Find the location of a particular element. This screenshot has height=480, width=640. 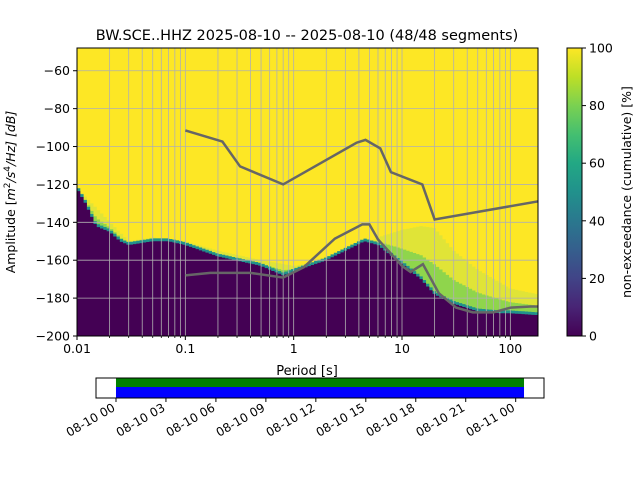

timeline-tick-label: 08-10 09 is located at coordinates (241, 419).